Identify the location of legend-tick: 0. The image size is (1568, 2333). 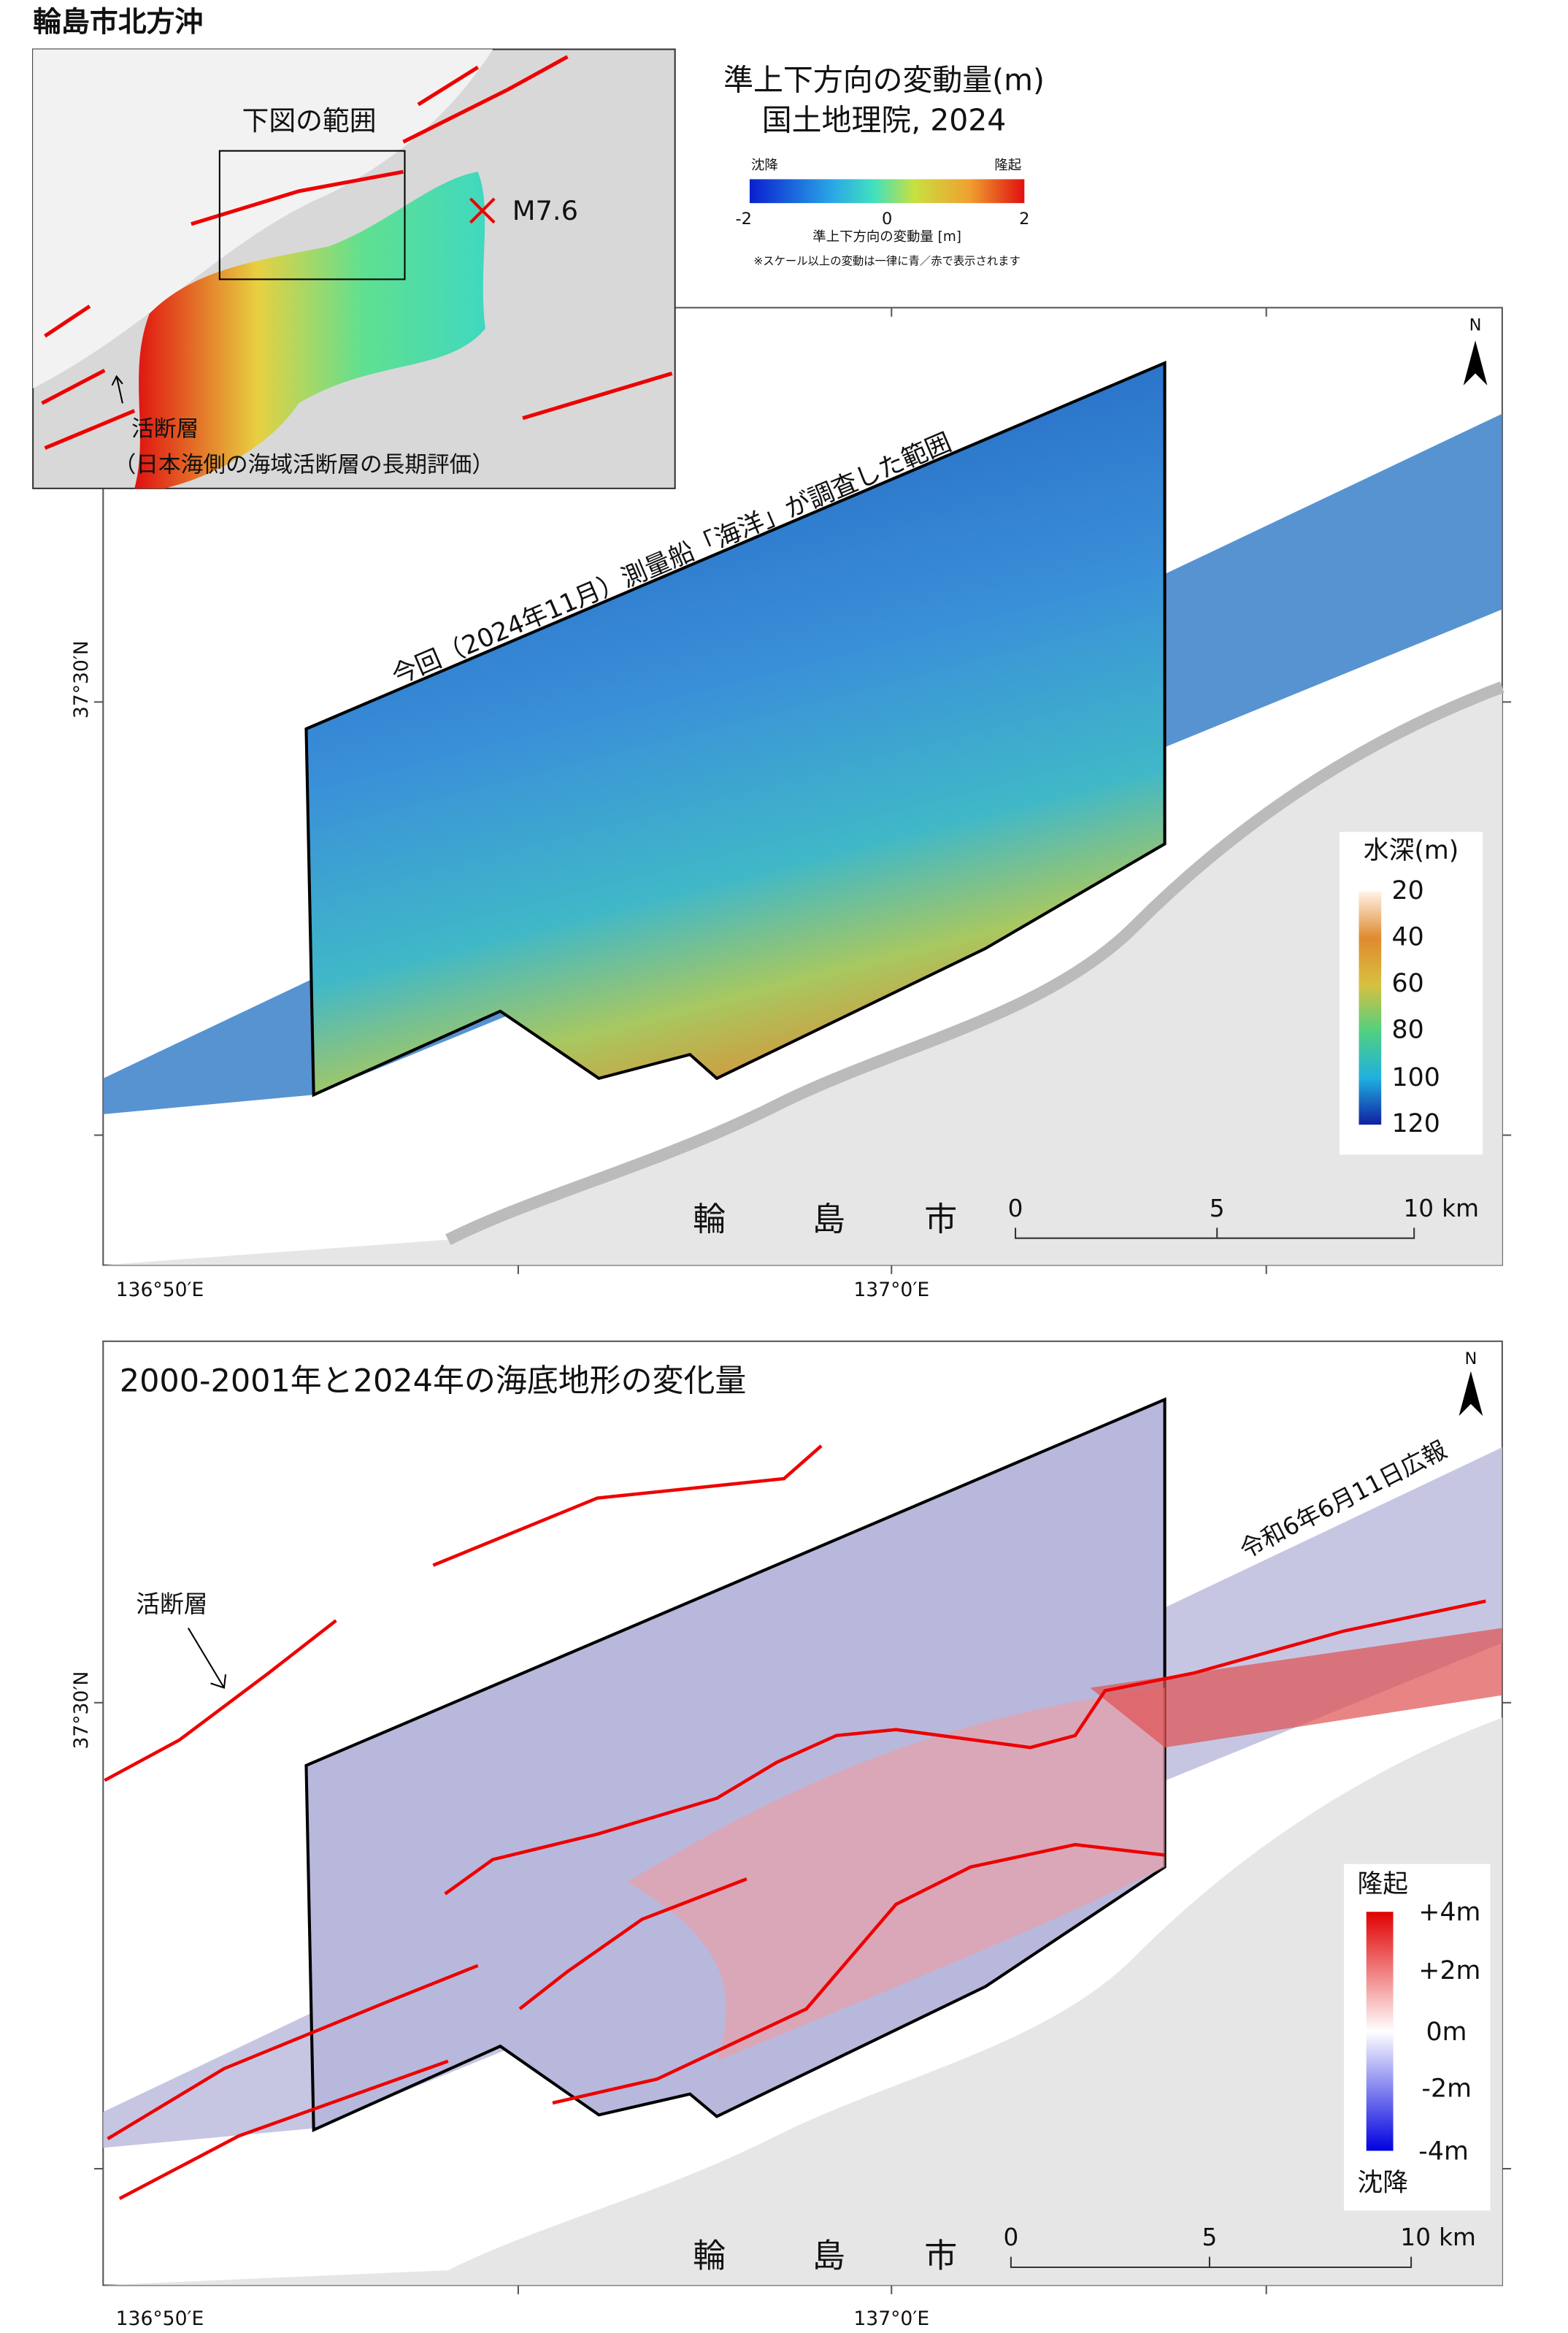
(887, 219).